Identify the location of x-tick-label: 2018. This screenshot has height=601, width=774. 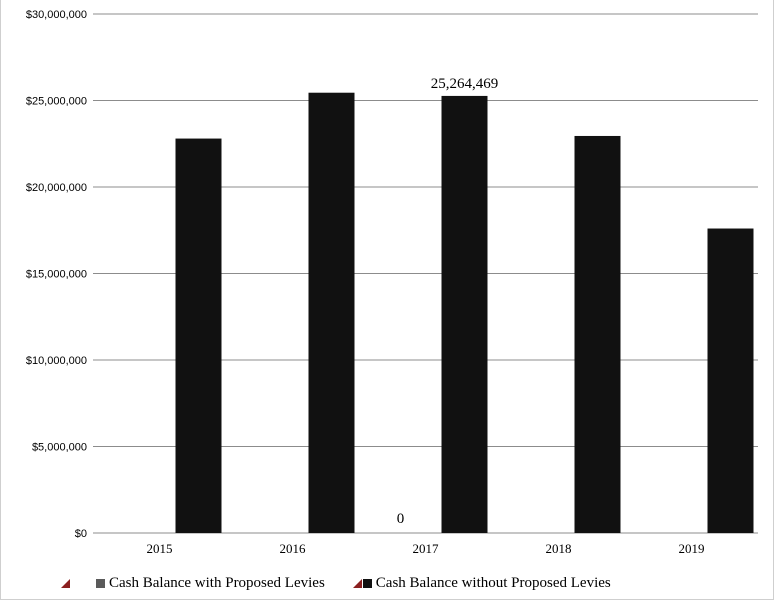
(559, 548).